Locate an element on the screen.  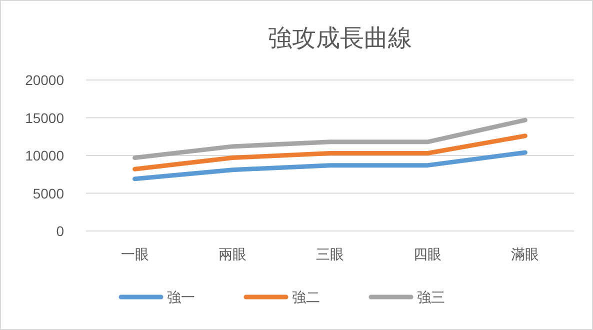
chart-title: 強攻成長曲線 is located at coordinates (340, 38).